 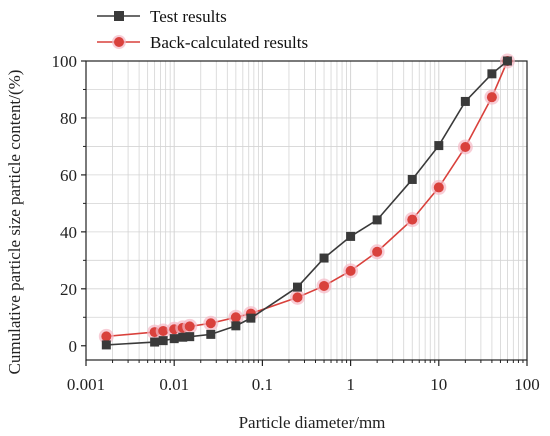 What do you see at coordinates (65, 61) in the screenshot?
I see `y-tick-label: 100` at bounding box center [65, 61].